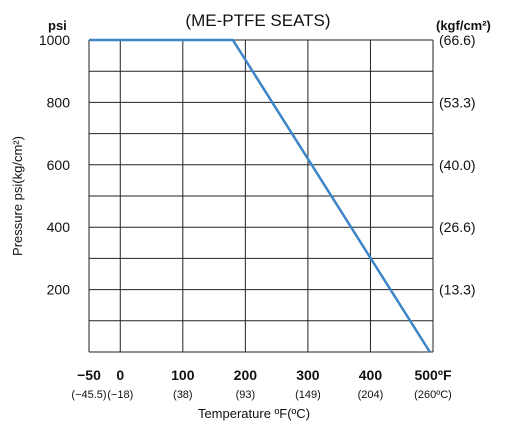 The image size is (510, 427). I want to click on right-tick-label: (66.6), so click(457, 40).